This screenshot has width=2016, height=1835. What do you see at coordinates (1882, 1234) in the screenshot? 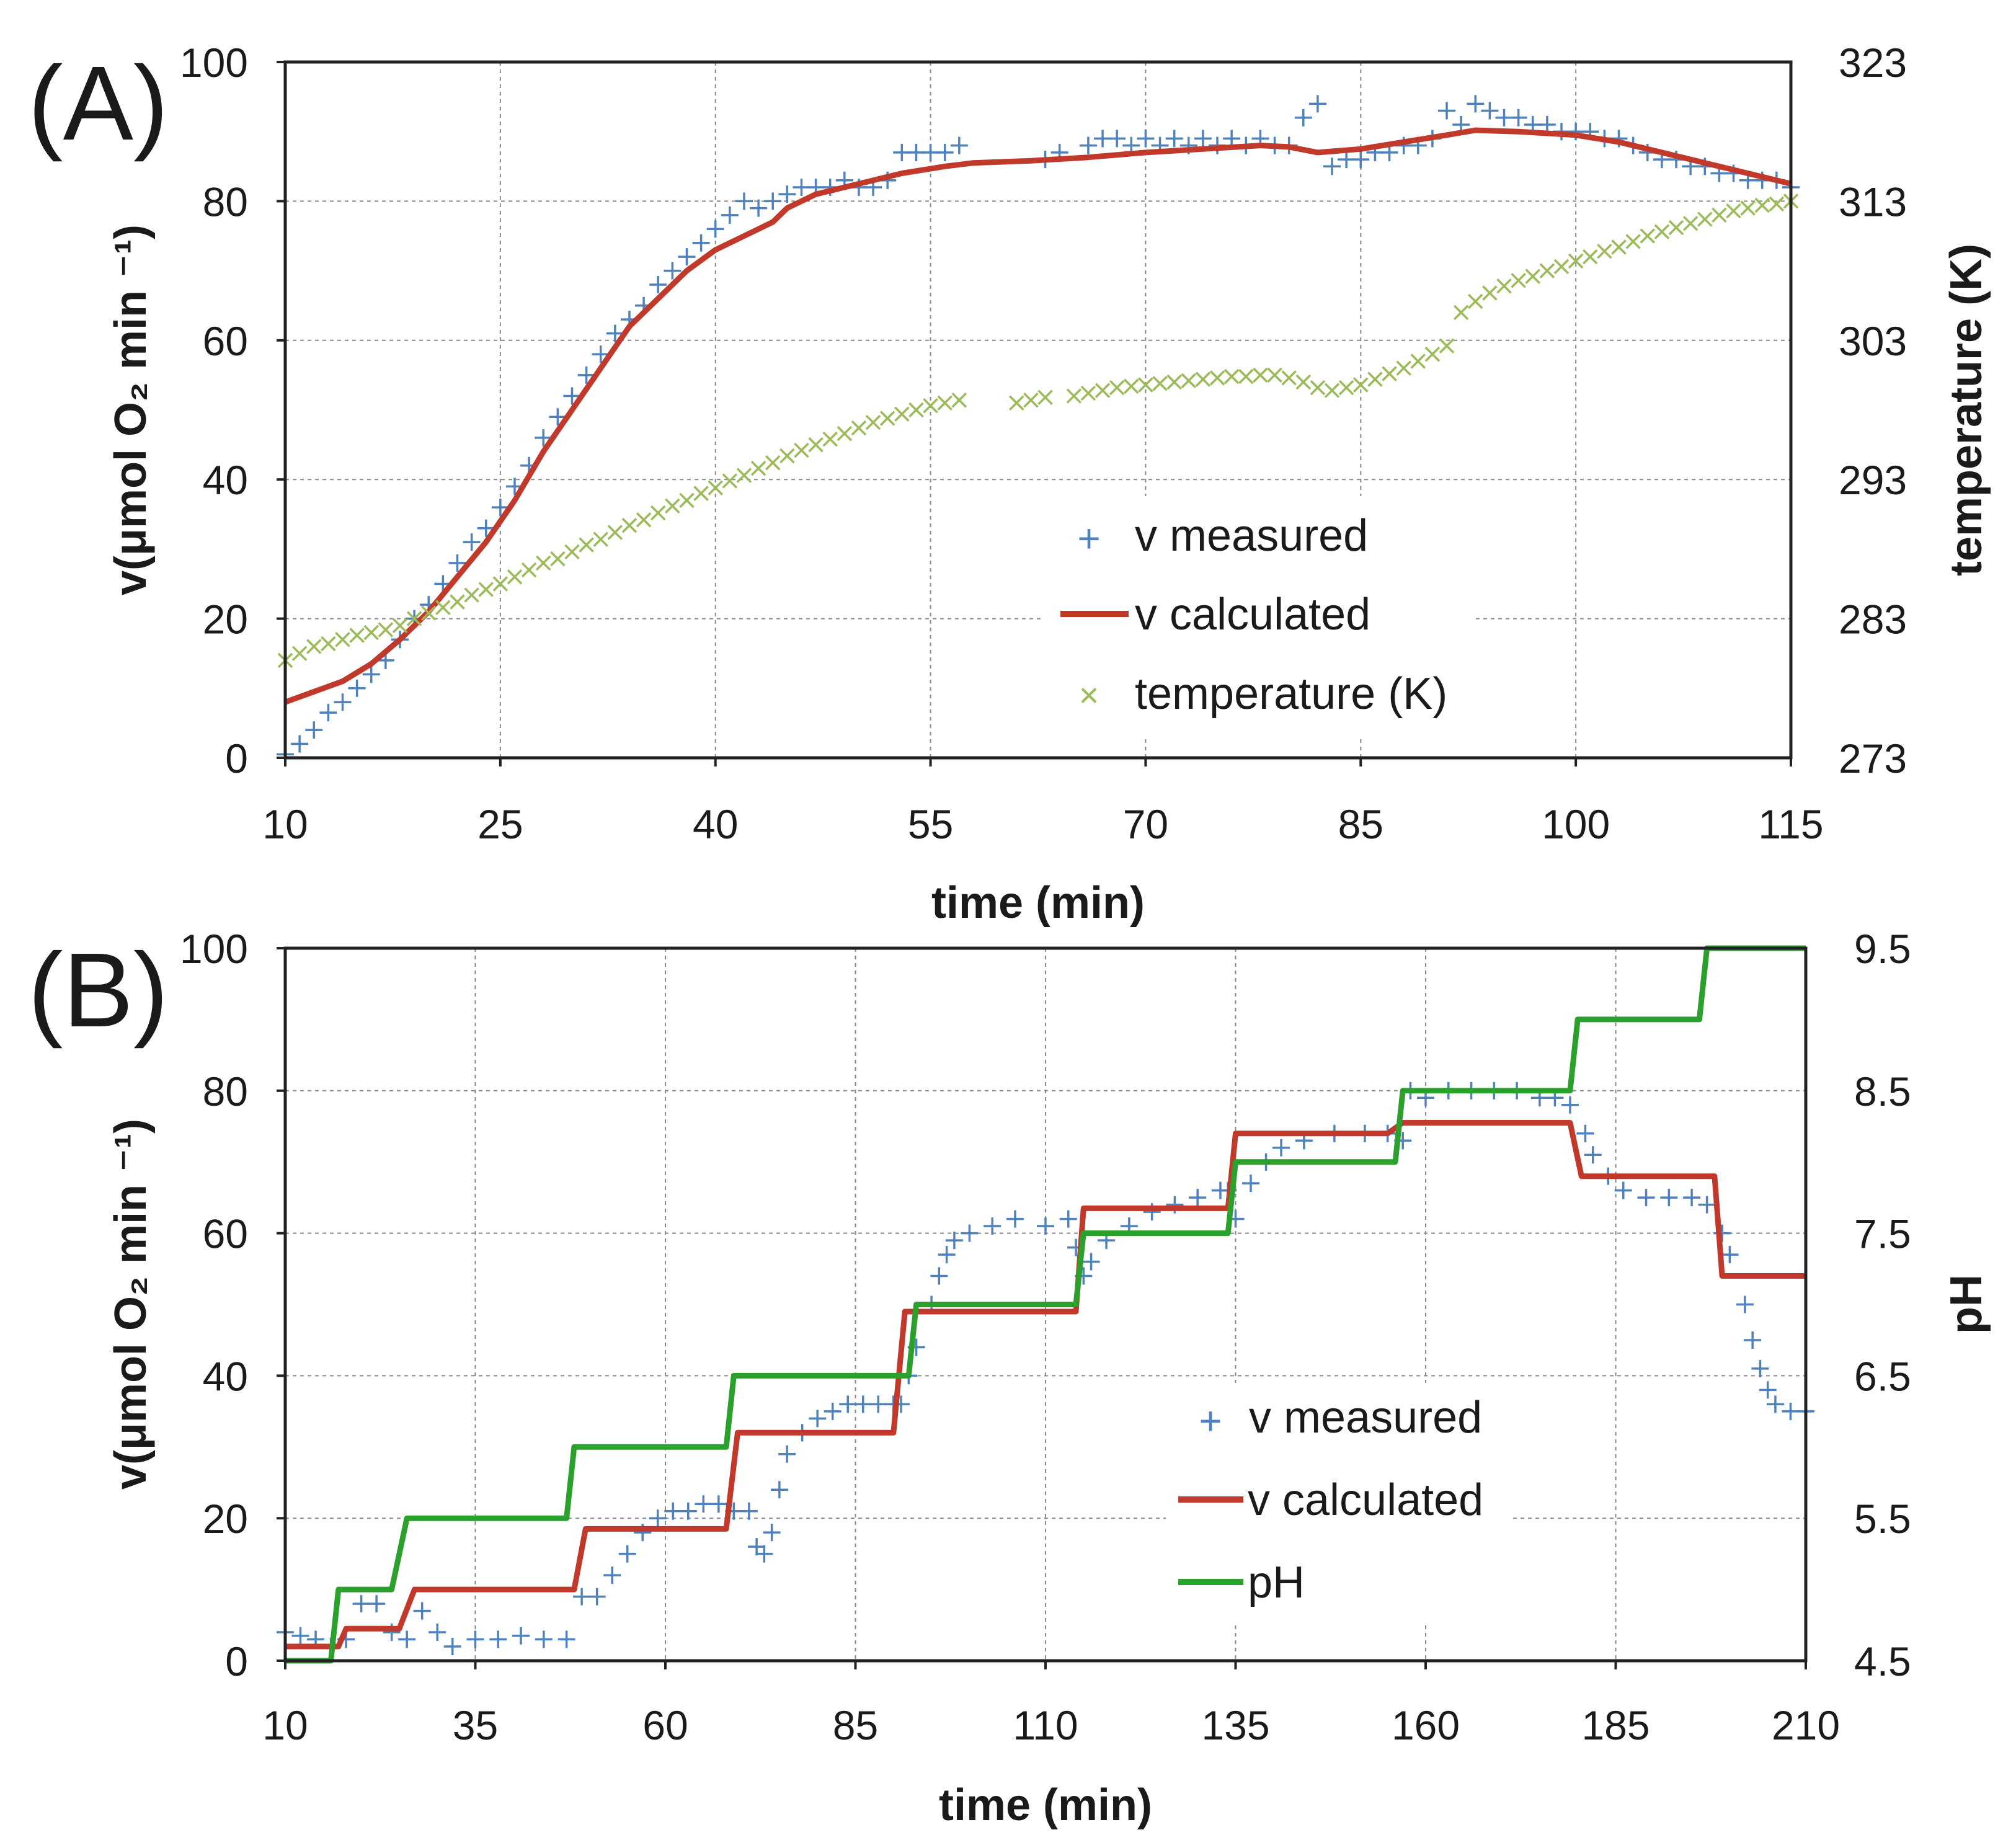
I see `right-y-tick-label: 7.5` at bounding box center [1882, 1234].